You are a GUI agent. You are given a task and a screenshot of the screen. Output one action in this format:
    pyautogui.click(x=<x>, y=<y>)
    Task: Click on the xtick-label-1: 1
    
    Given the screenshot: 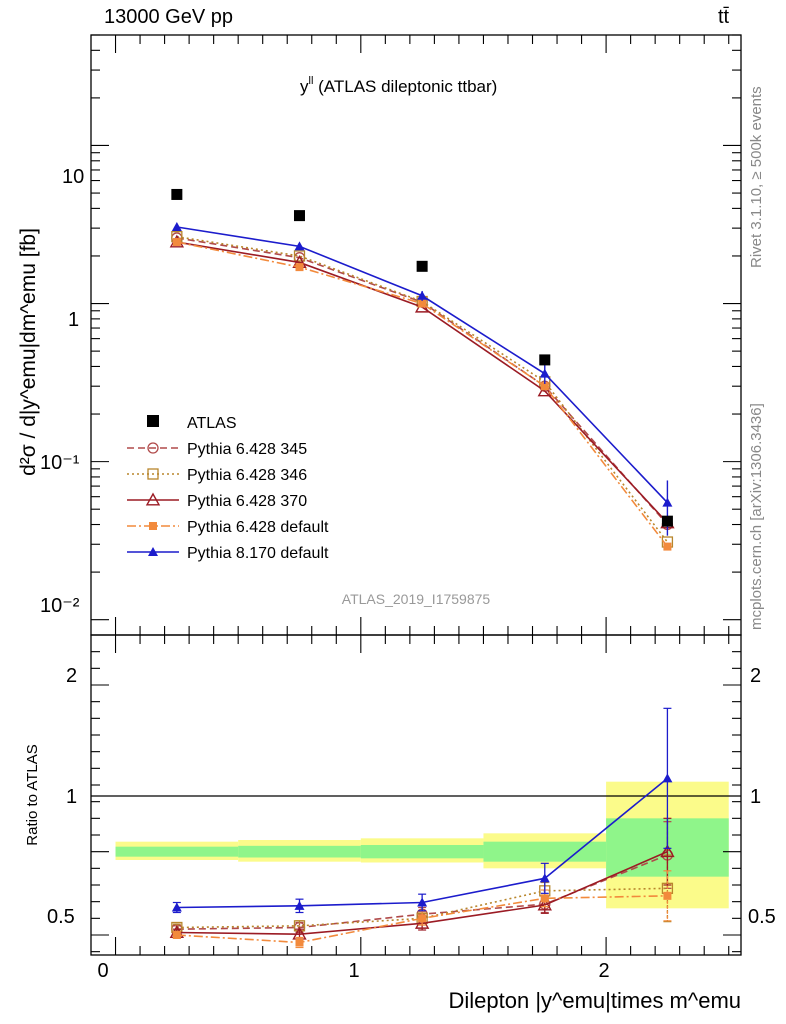 What is the action you would take?
    pyautogui.click(x=353, y=971)
    